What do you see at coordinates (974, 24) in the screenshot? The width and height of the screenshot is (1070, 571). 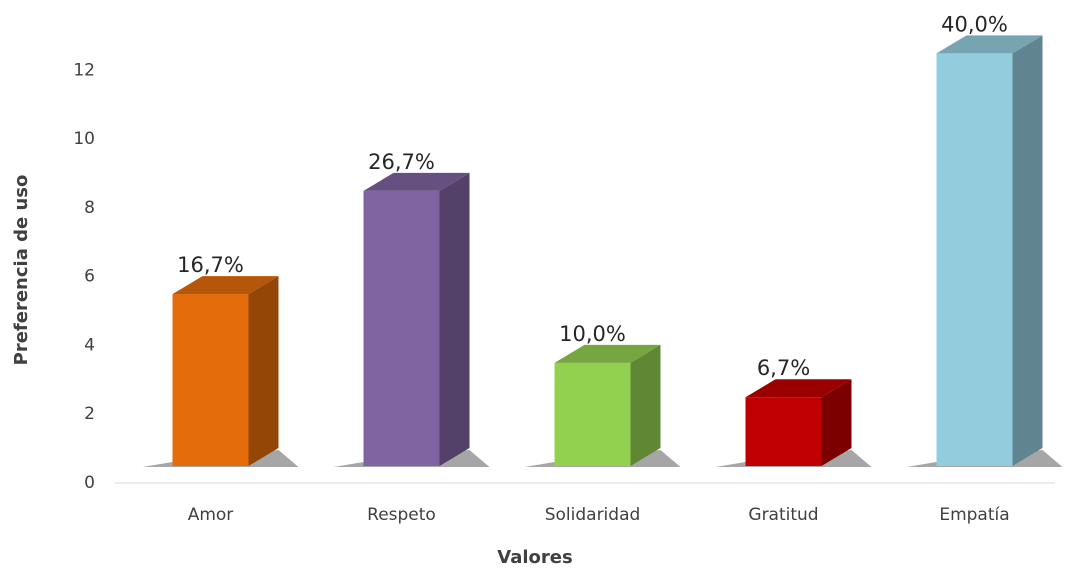 I see `value-label: 40,0%` at bounding box center [974, 24].